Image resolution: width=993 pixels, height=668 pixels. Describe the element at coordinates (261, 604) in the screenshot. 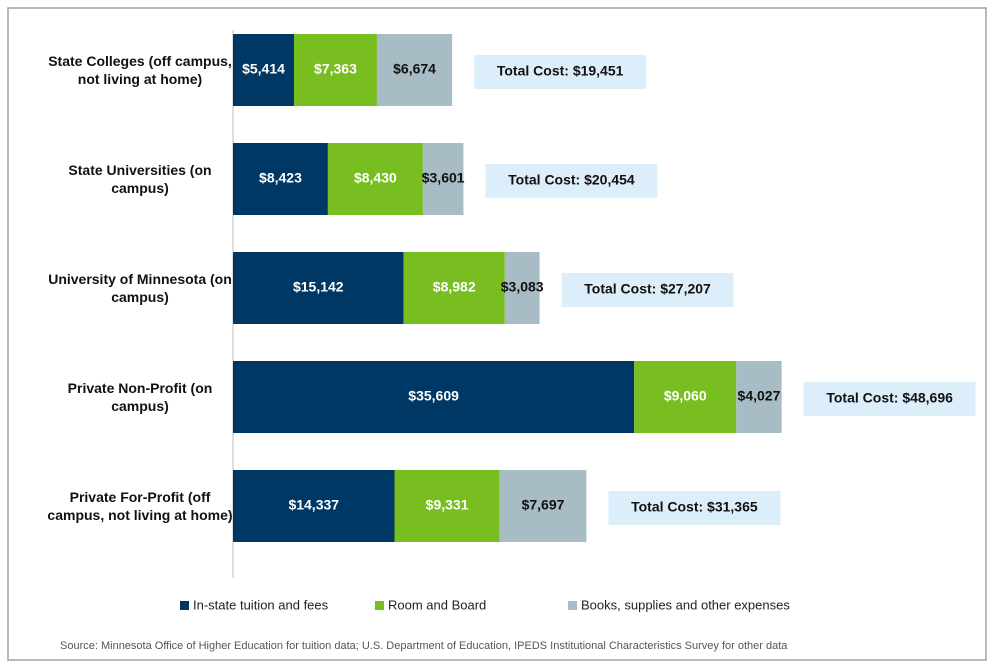

I see `legend-label: In-state tuition and fees` at that location.